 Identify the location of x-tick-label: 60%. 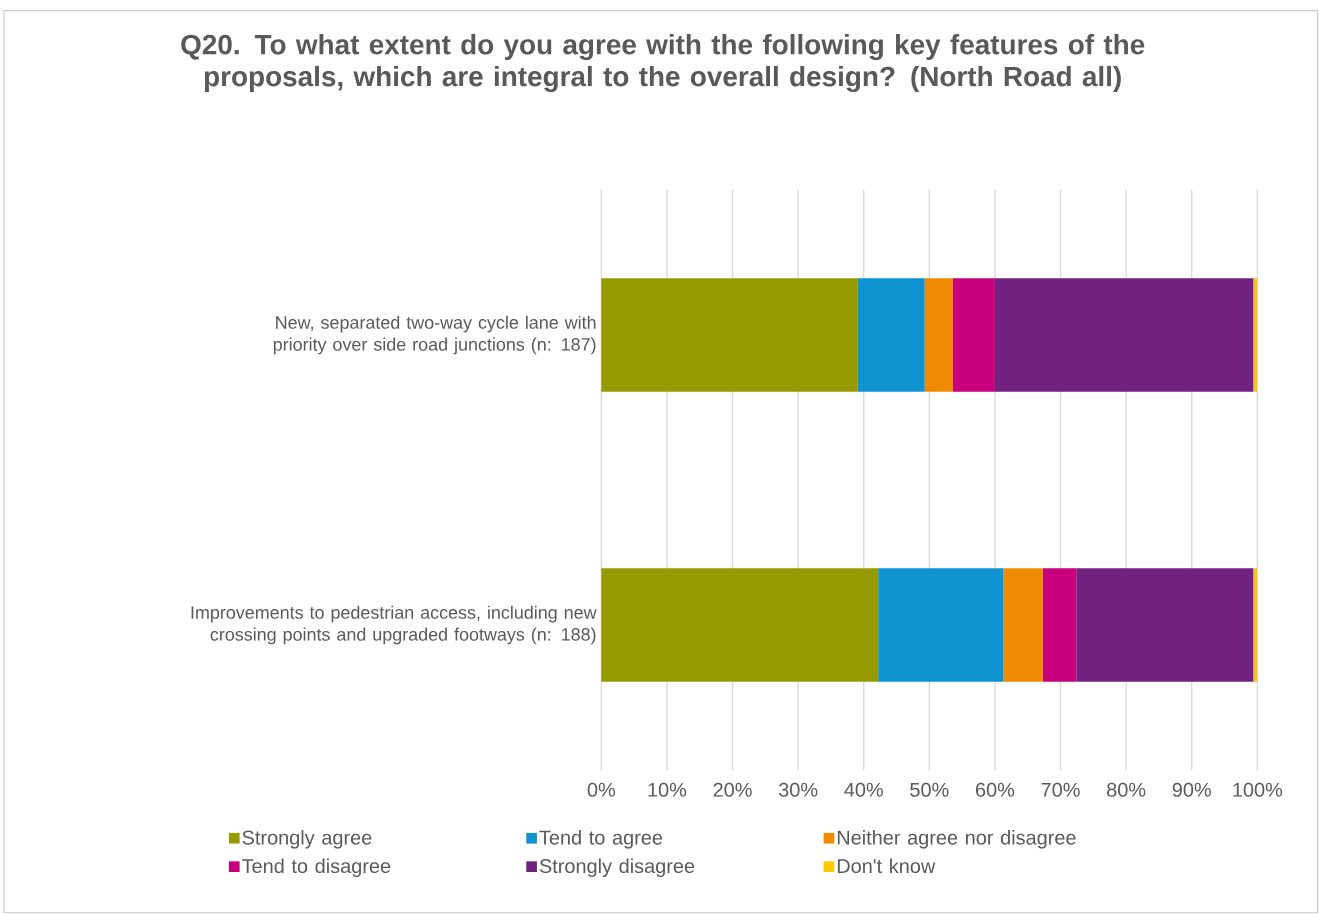
(995, 789).